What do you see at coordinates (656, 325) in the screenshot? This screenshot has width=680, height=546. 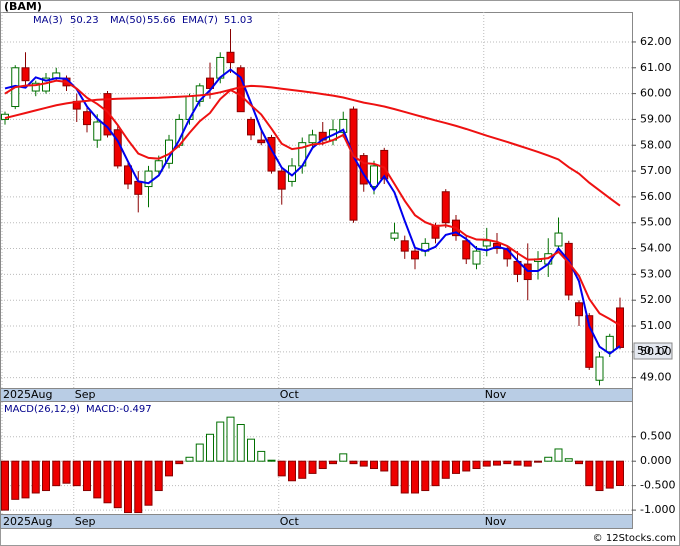 I see `y-tick-label: 51.00` at bounding box center [656, 325].